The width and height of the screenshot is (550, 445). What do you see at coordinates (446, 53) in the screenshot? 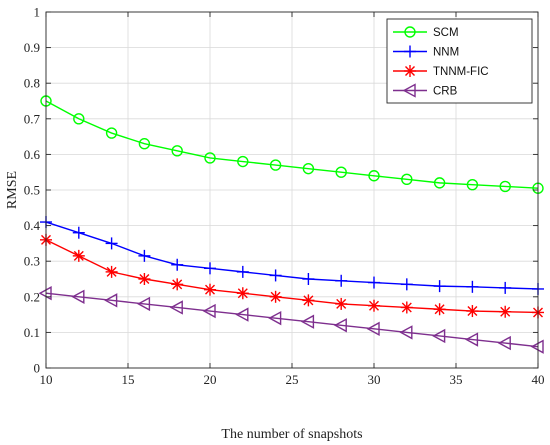
I see `legend-label-nnm: NNM` at bounding box center [446, 53].